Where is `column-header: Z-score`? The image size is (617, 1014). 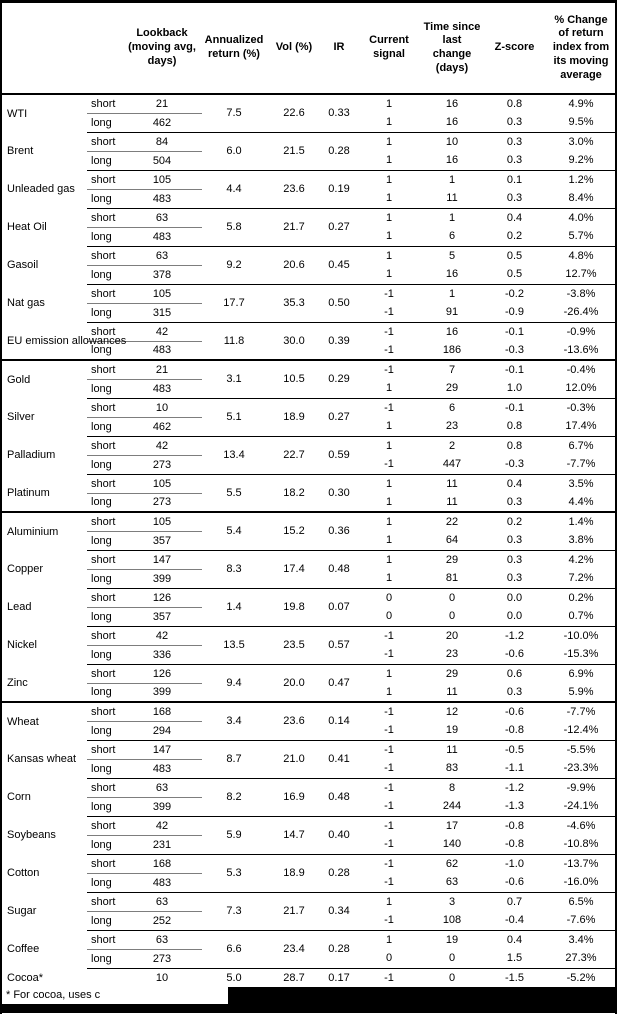
column-header: Z-score is located at coordinates (514, 49).